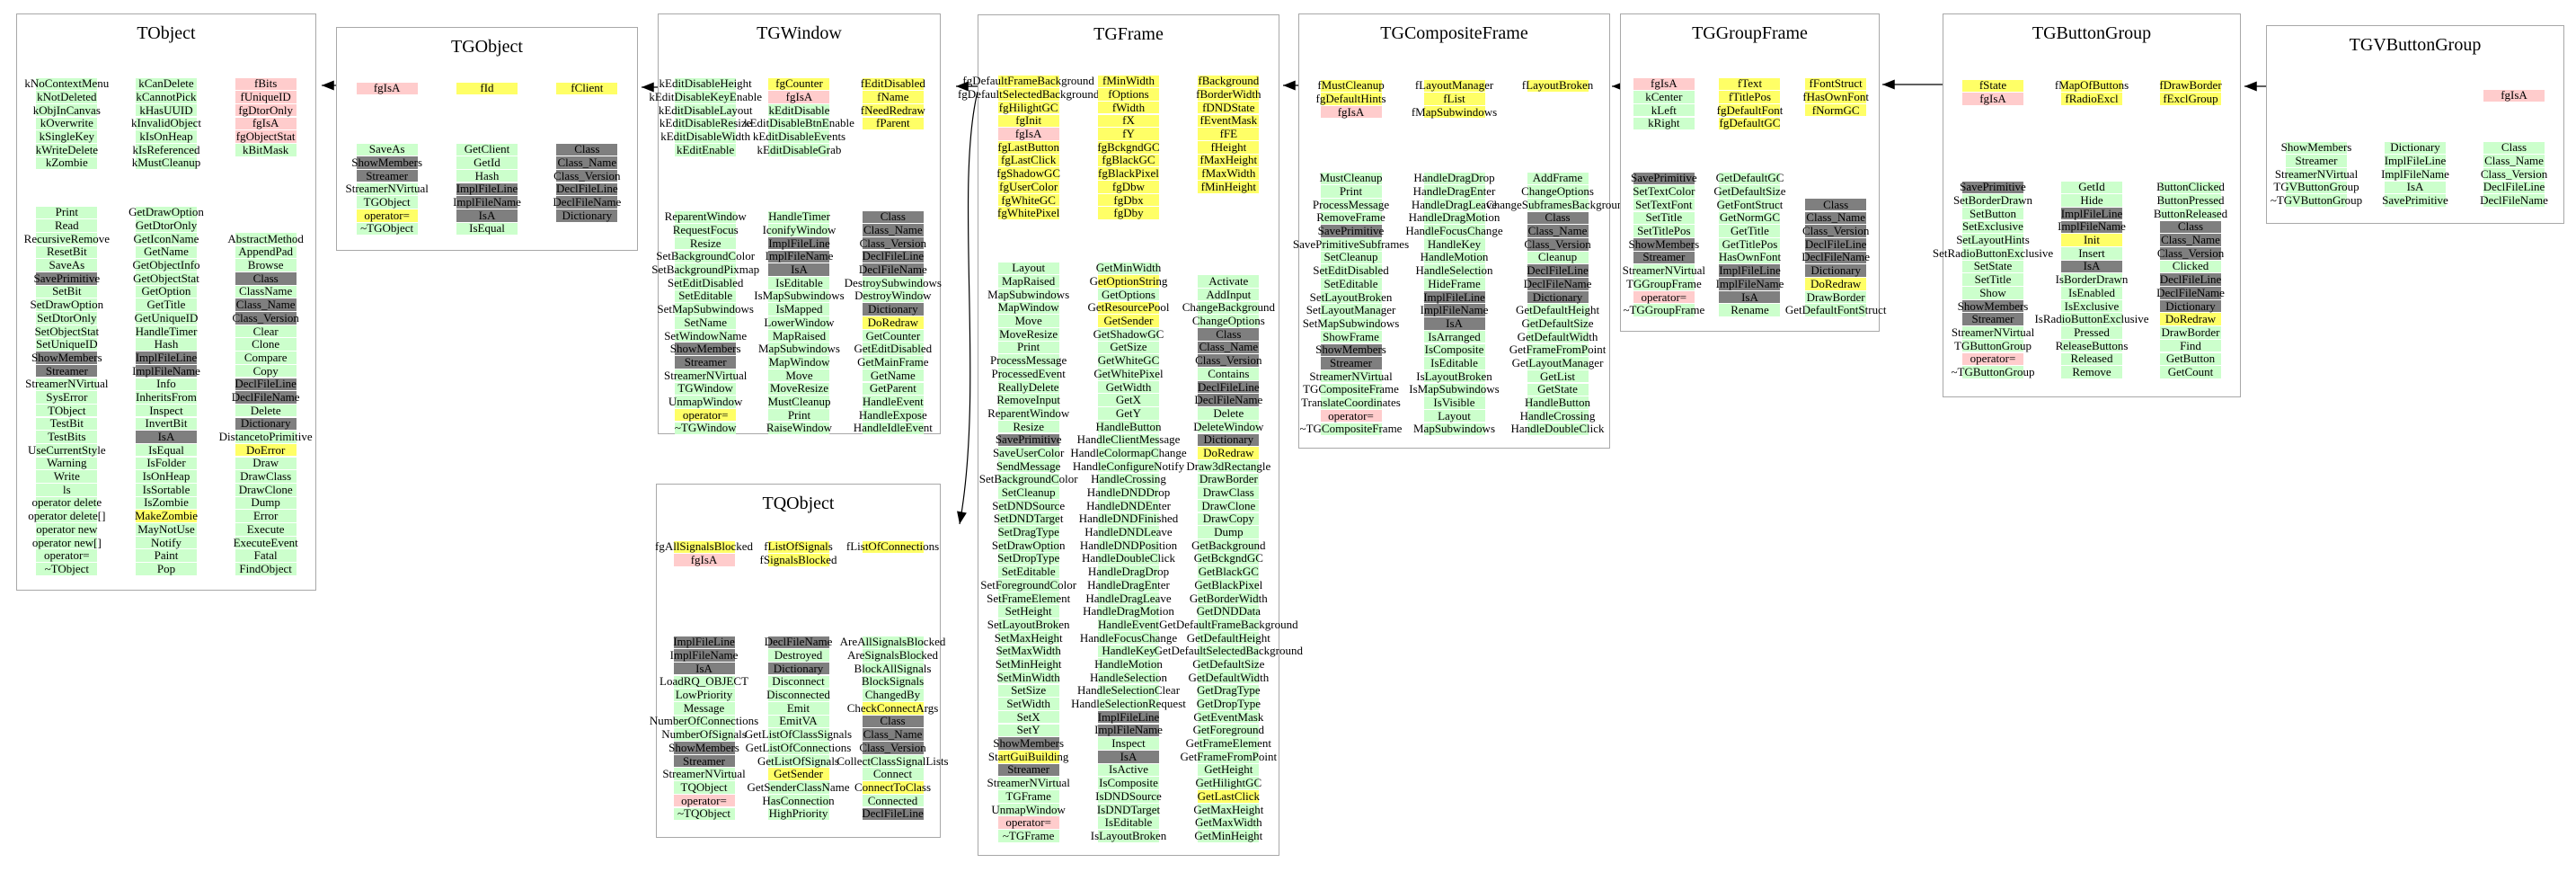  What do you see at coordinates (1454, 283) in the screenshot?
I see `methods-HideFrame: HideFrame` at bounding box center [1454, 283].